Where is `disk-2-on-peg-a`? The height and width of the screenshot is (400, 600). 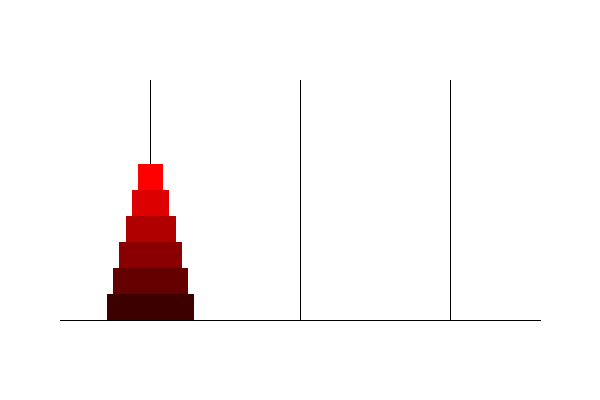 disk-2-on-peg-a is located at coordinates (150, 203).